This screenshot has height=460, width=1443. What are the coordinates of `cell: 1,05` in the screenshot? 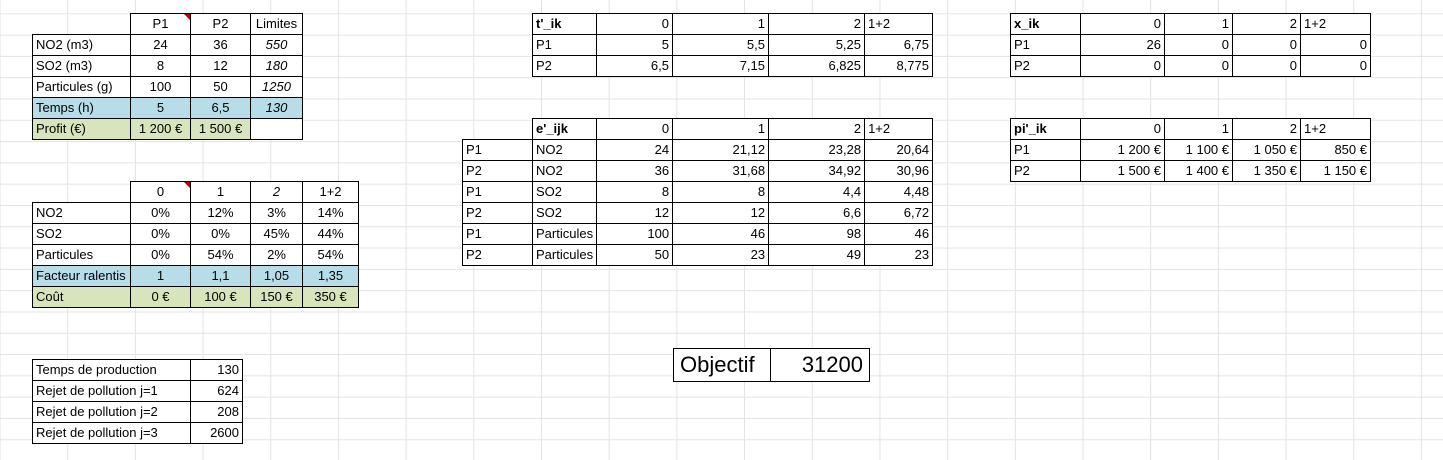 It's located at (276, 276).